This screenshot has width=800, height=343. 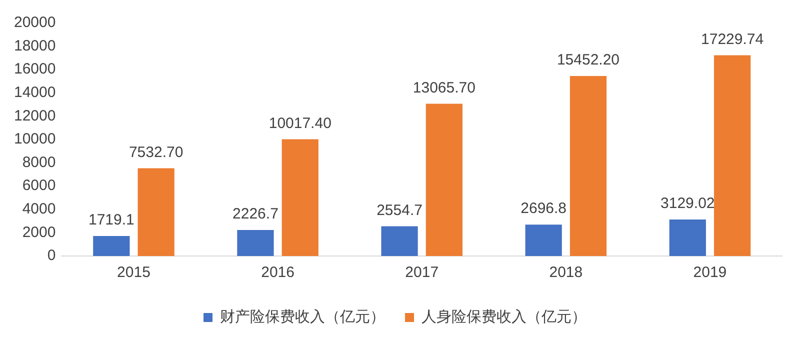 I want to click on data-label: 3129.02, so click(x=687, y=203).